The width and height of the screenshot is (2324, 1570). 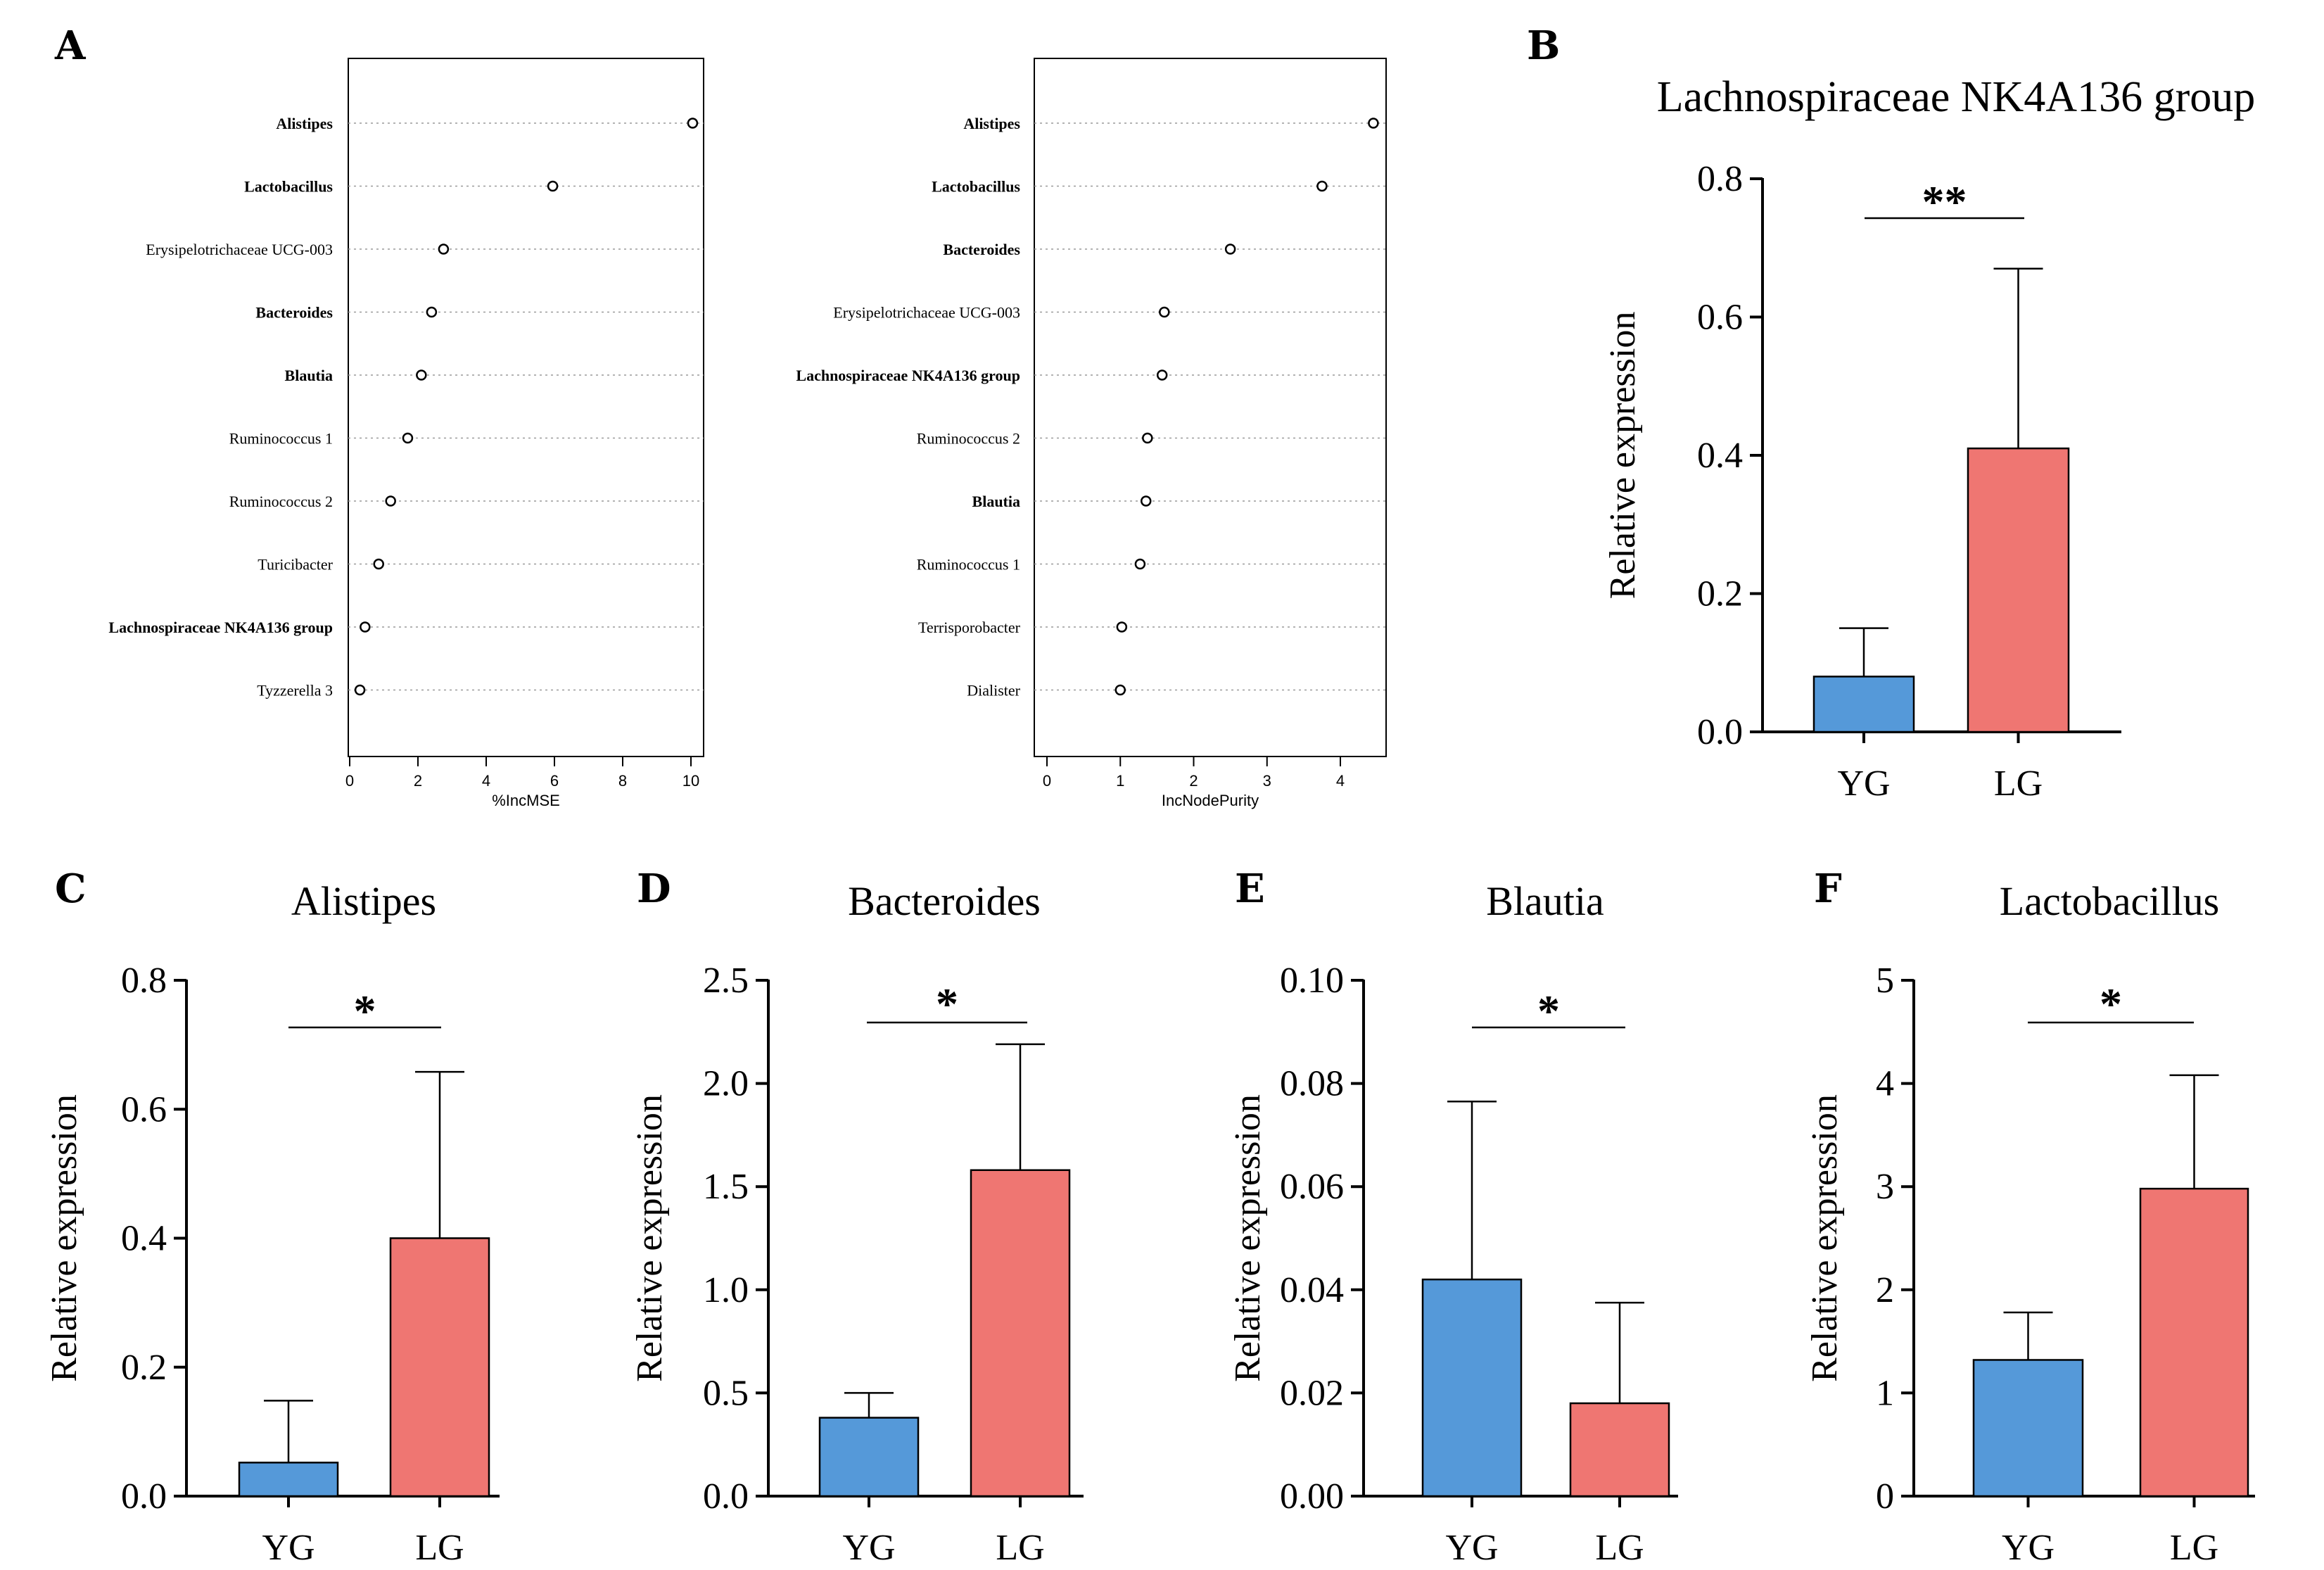 I want to click on y-tick-label: 5, so click(x=1885, y=981).